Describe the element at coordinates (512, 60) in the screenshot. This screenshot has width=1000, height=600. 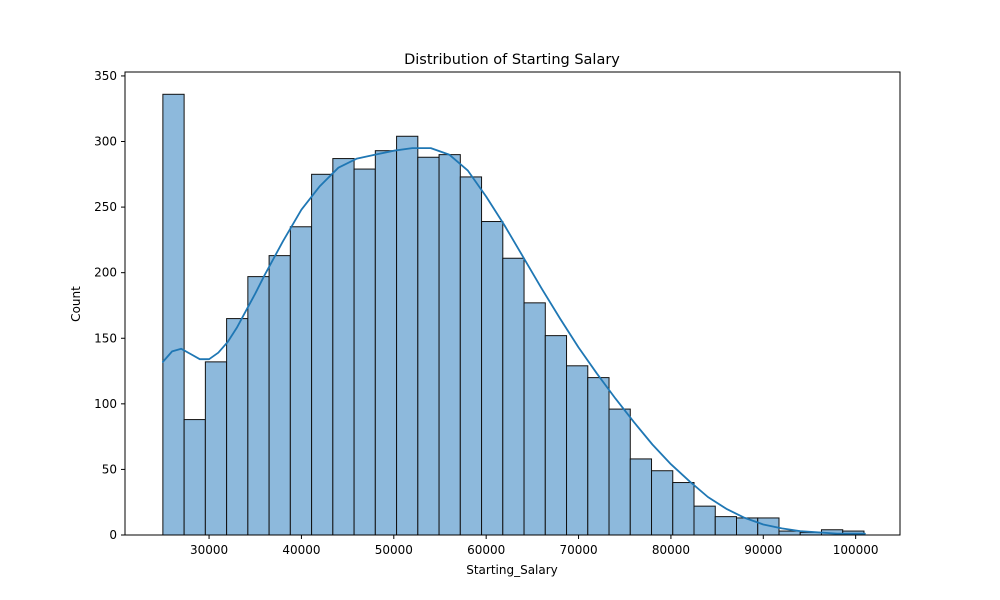
I see `chart-title: Distribution of Starting Salary` at that location.